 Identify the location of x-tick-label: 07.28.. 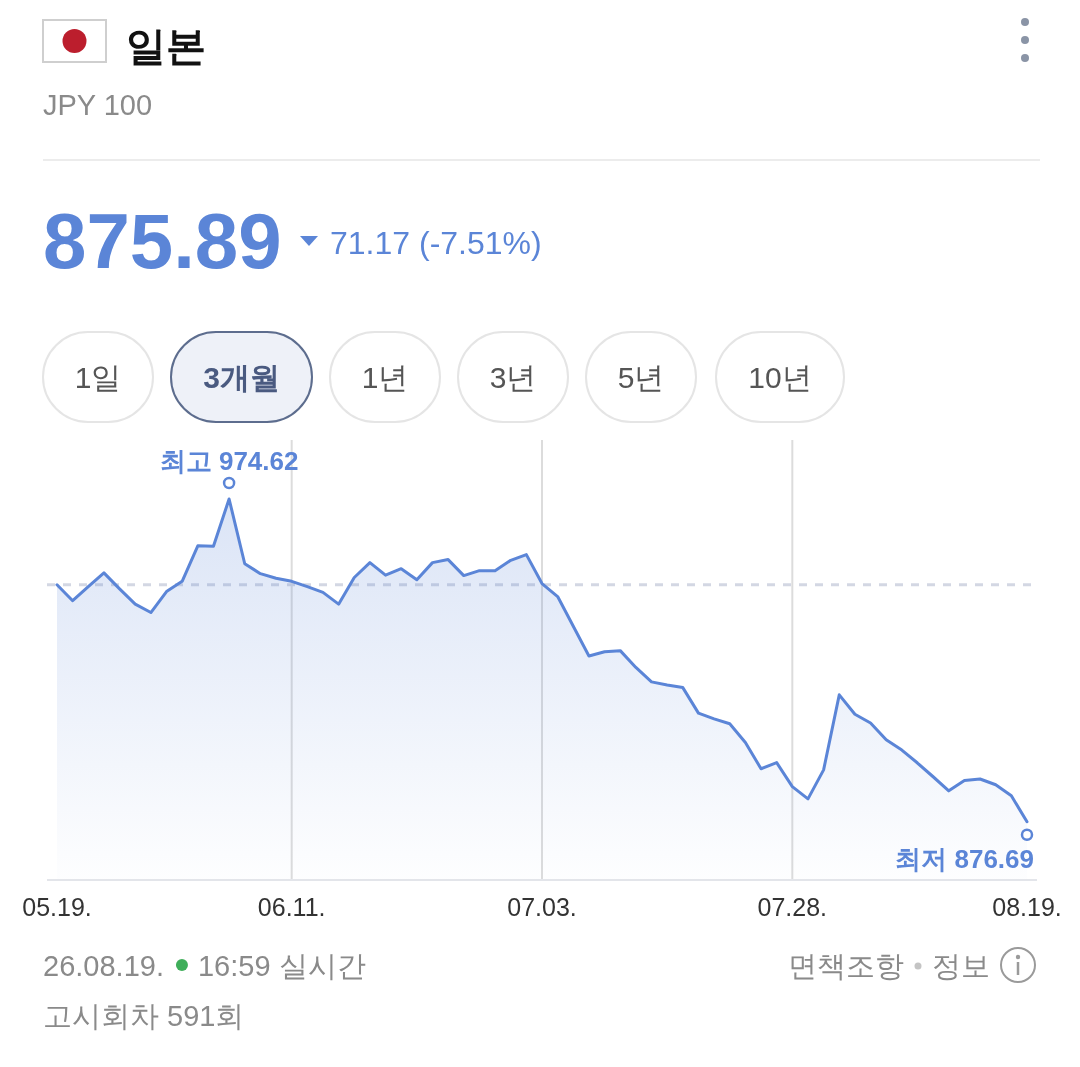
(792, 907).